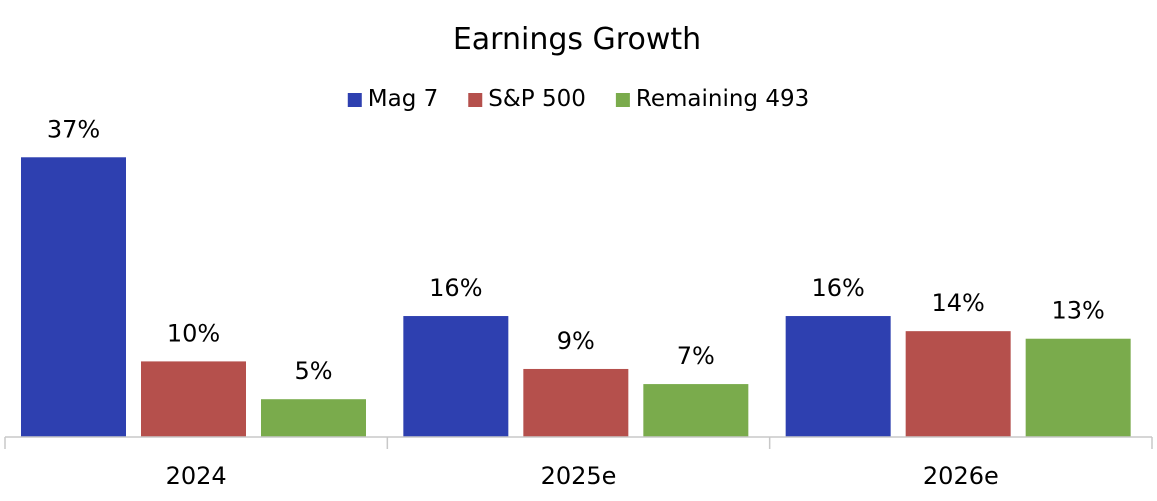  Describe the element at coordinates (455, 288) in the screenshot. I see `data-label-mag-7-2025e: 16%` at that location.